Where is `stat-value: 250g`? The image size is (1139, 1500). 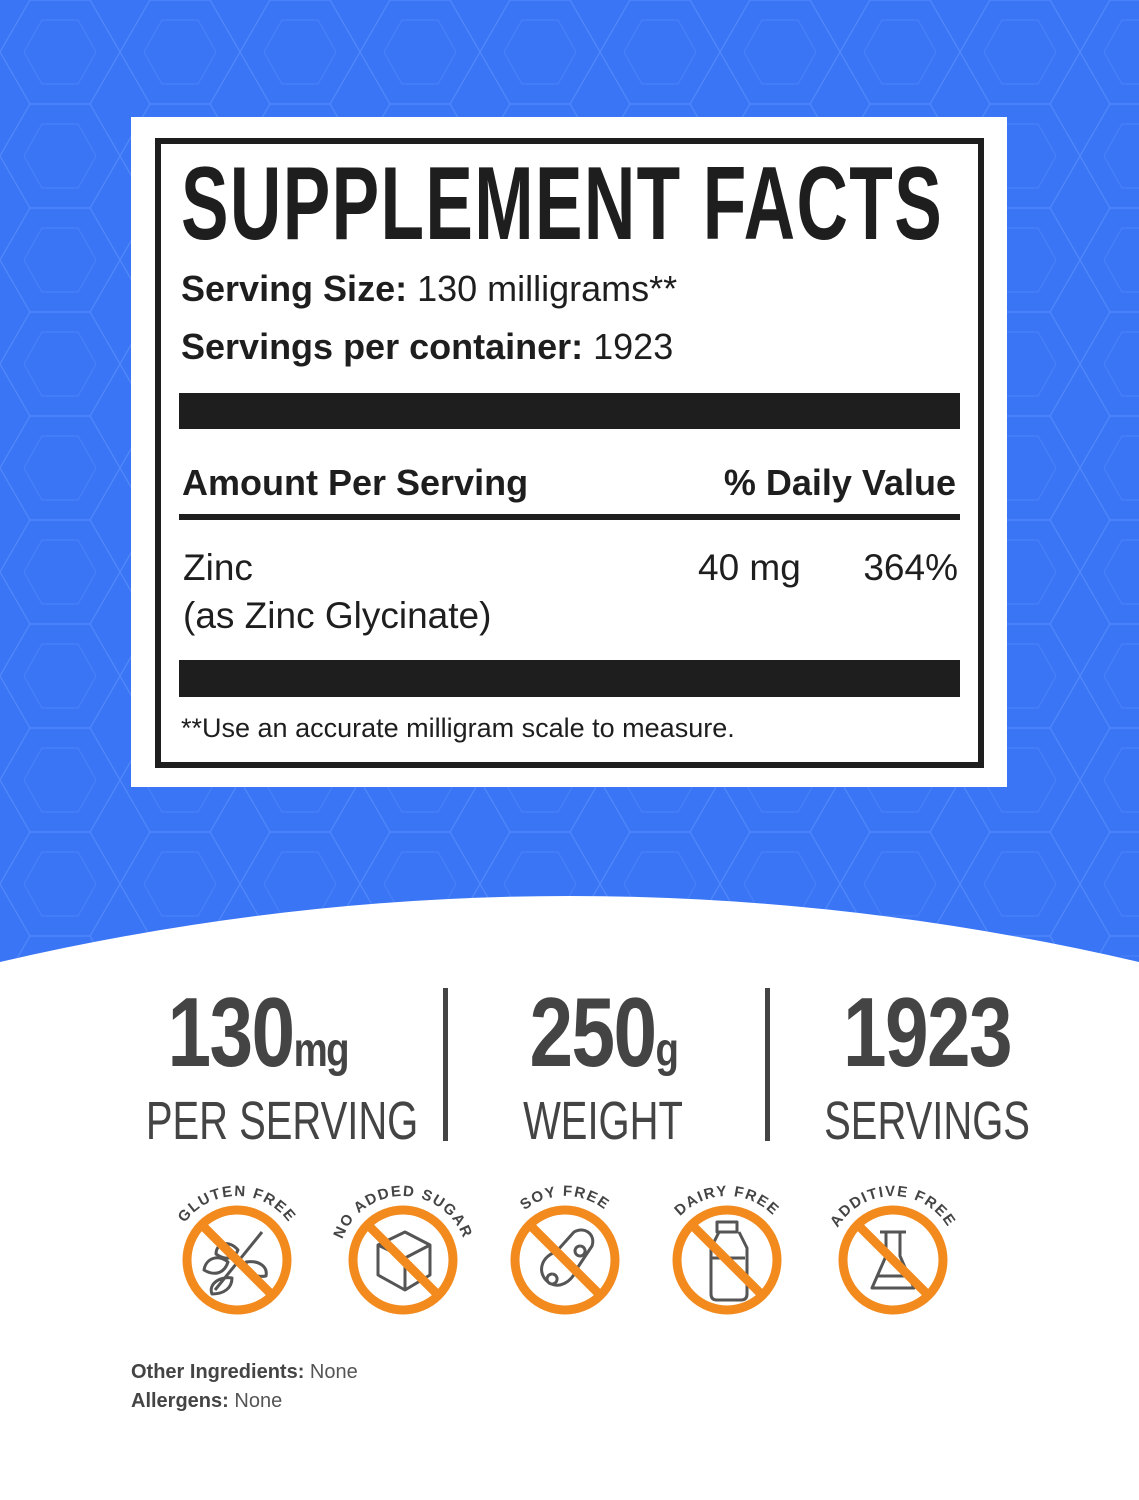
stat-value: 250g is located at coordinates (603, 1041).